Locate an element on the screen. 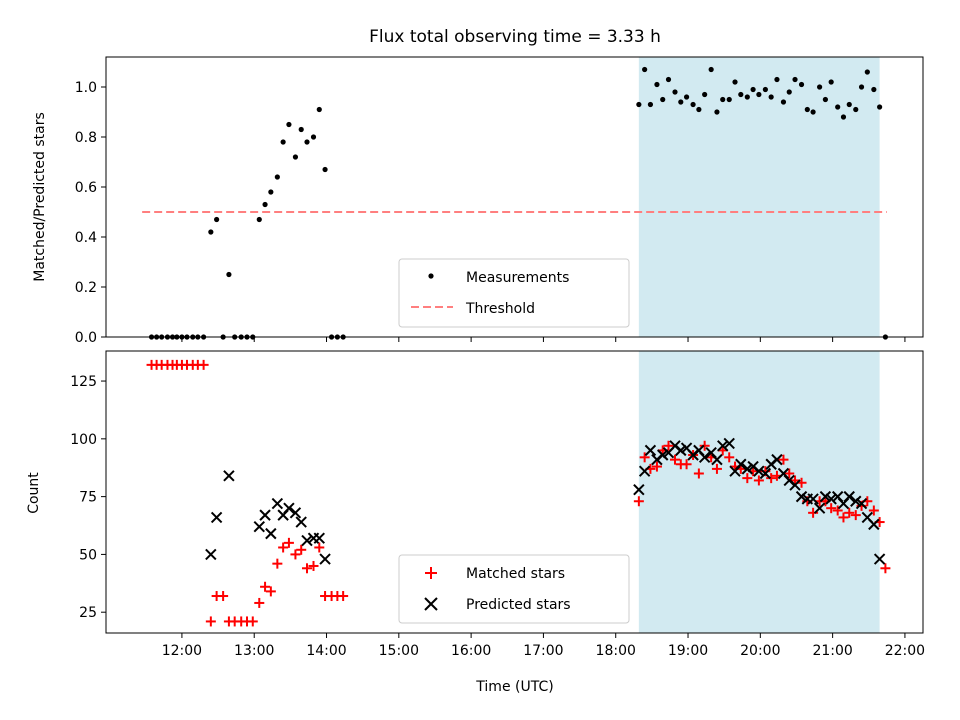  top-y-tick-label: 0.0 is located at coordinates (86, 338).